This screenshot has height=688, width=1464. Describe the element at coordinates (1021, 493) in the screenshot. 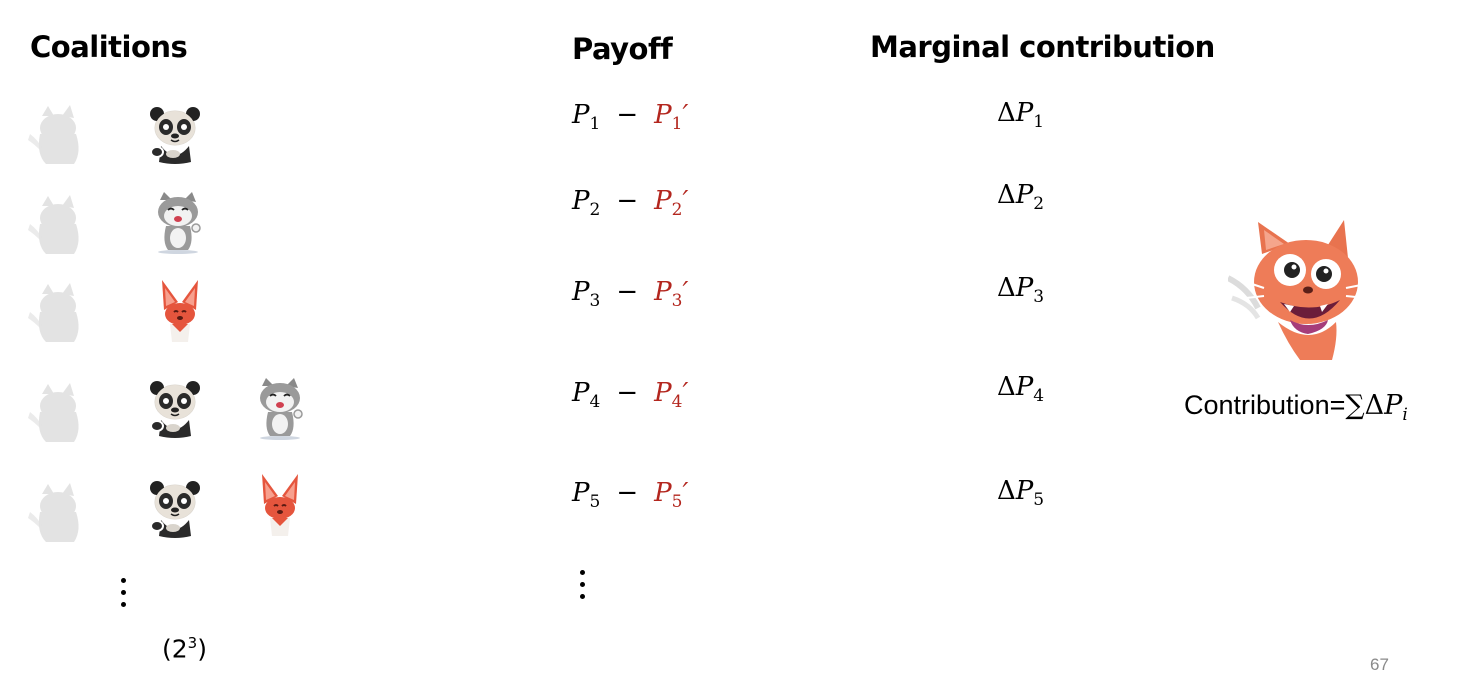

I see `delta-row-5: ΔP5` at that location.